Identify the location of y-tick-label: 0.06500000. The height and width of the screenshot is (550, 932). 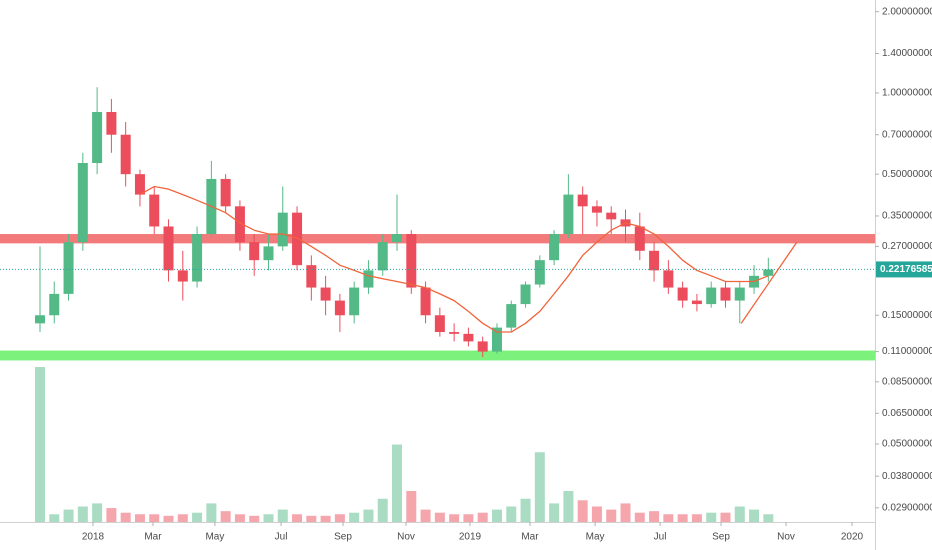
(907, 413).